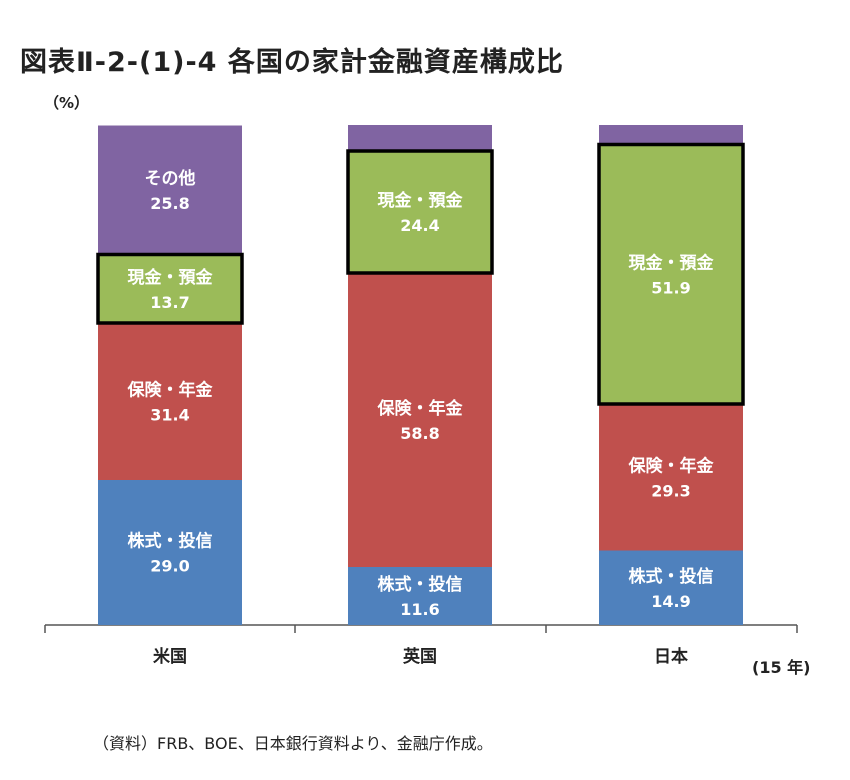 Image resolution: width=850 pixels, height=780 pixels. I want to click on segment-value-label: 14.9, so click(670, 601).